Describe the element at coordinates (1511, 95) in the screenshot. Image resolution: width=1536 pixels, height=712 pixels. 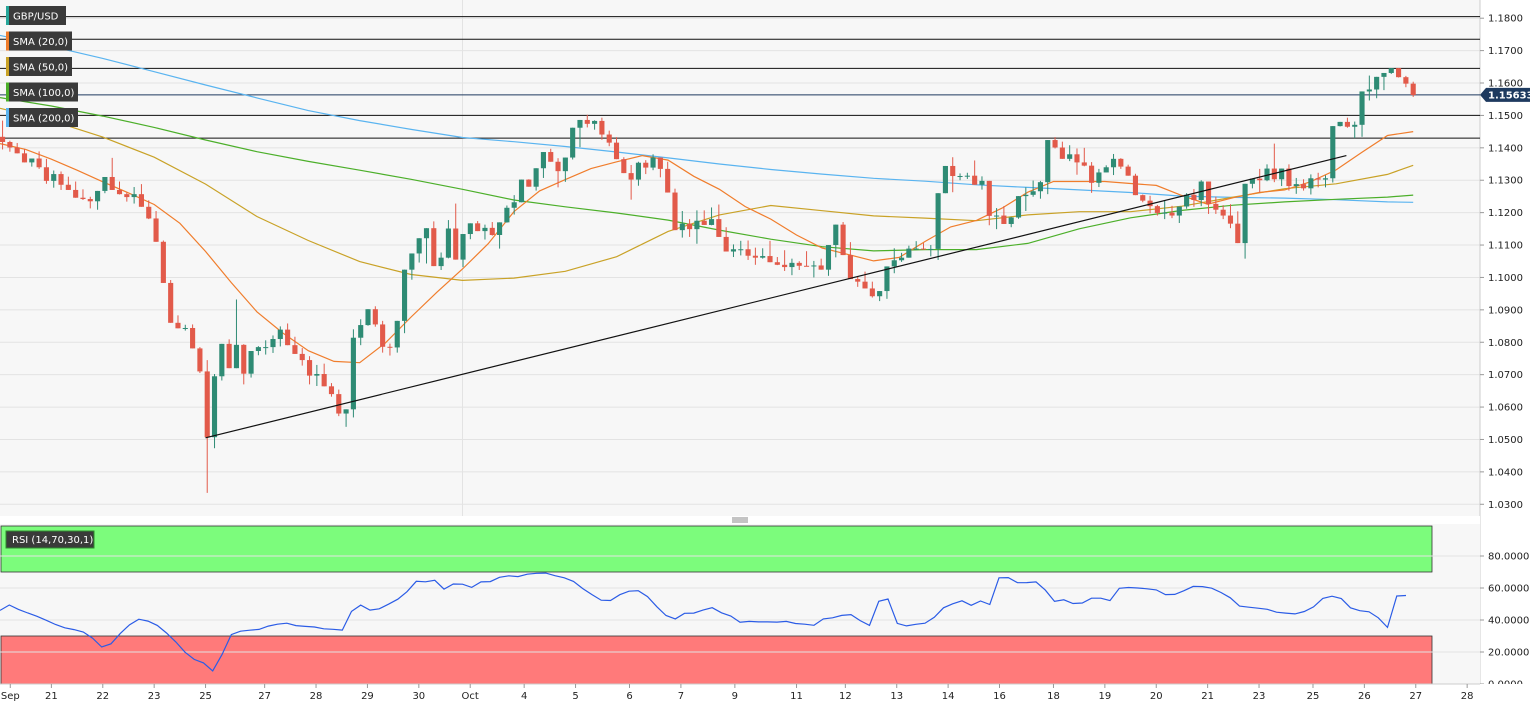
I see `last-price-label: 1.15633` at that location.